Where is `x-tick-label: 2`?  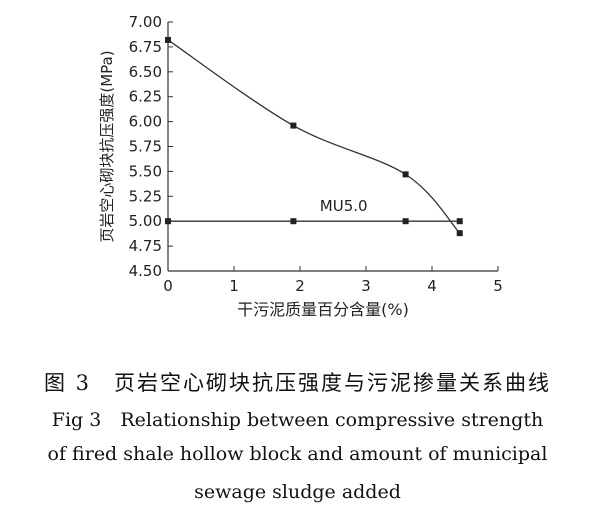 x-tick-label: 2 is located at coordinates (300, 286).